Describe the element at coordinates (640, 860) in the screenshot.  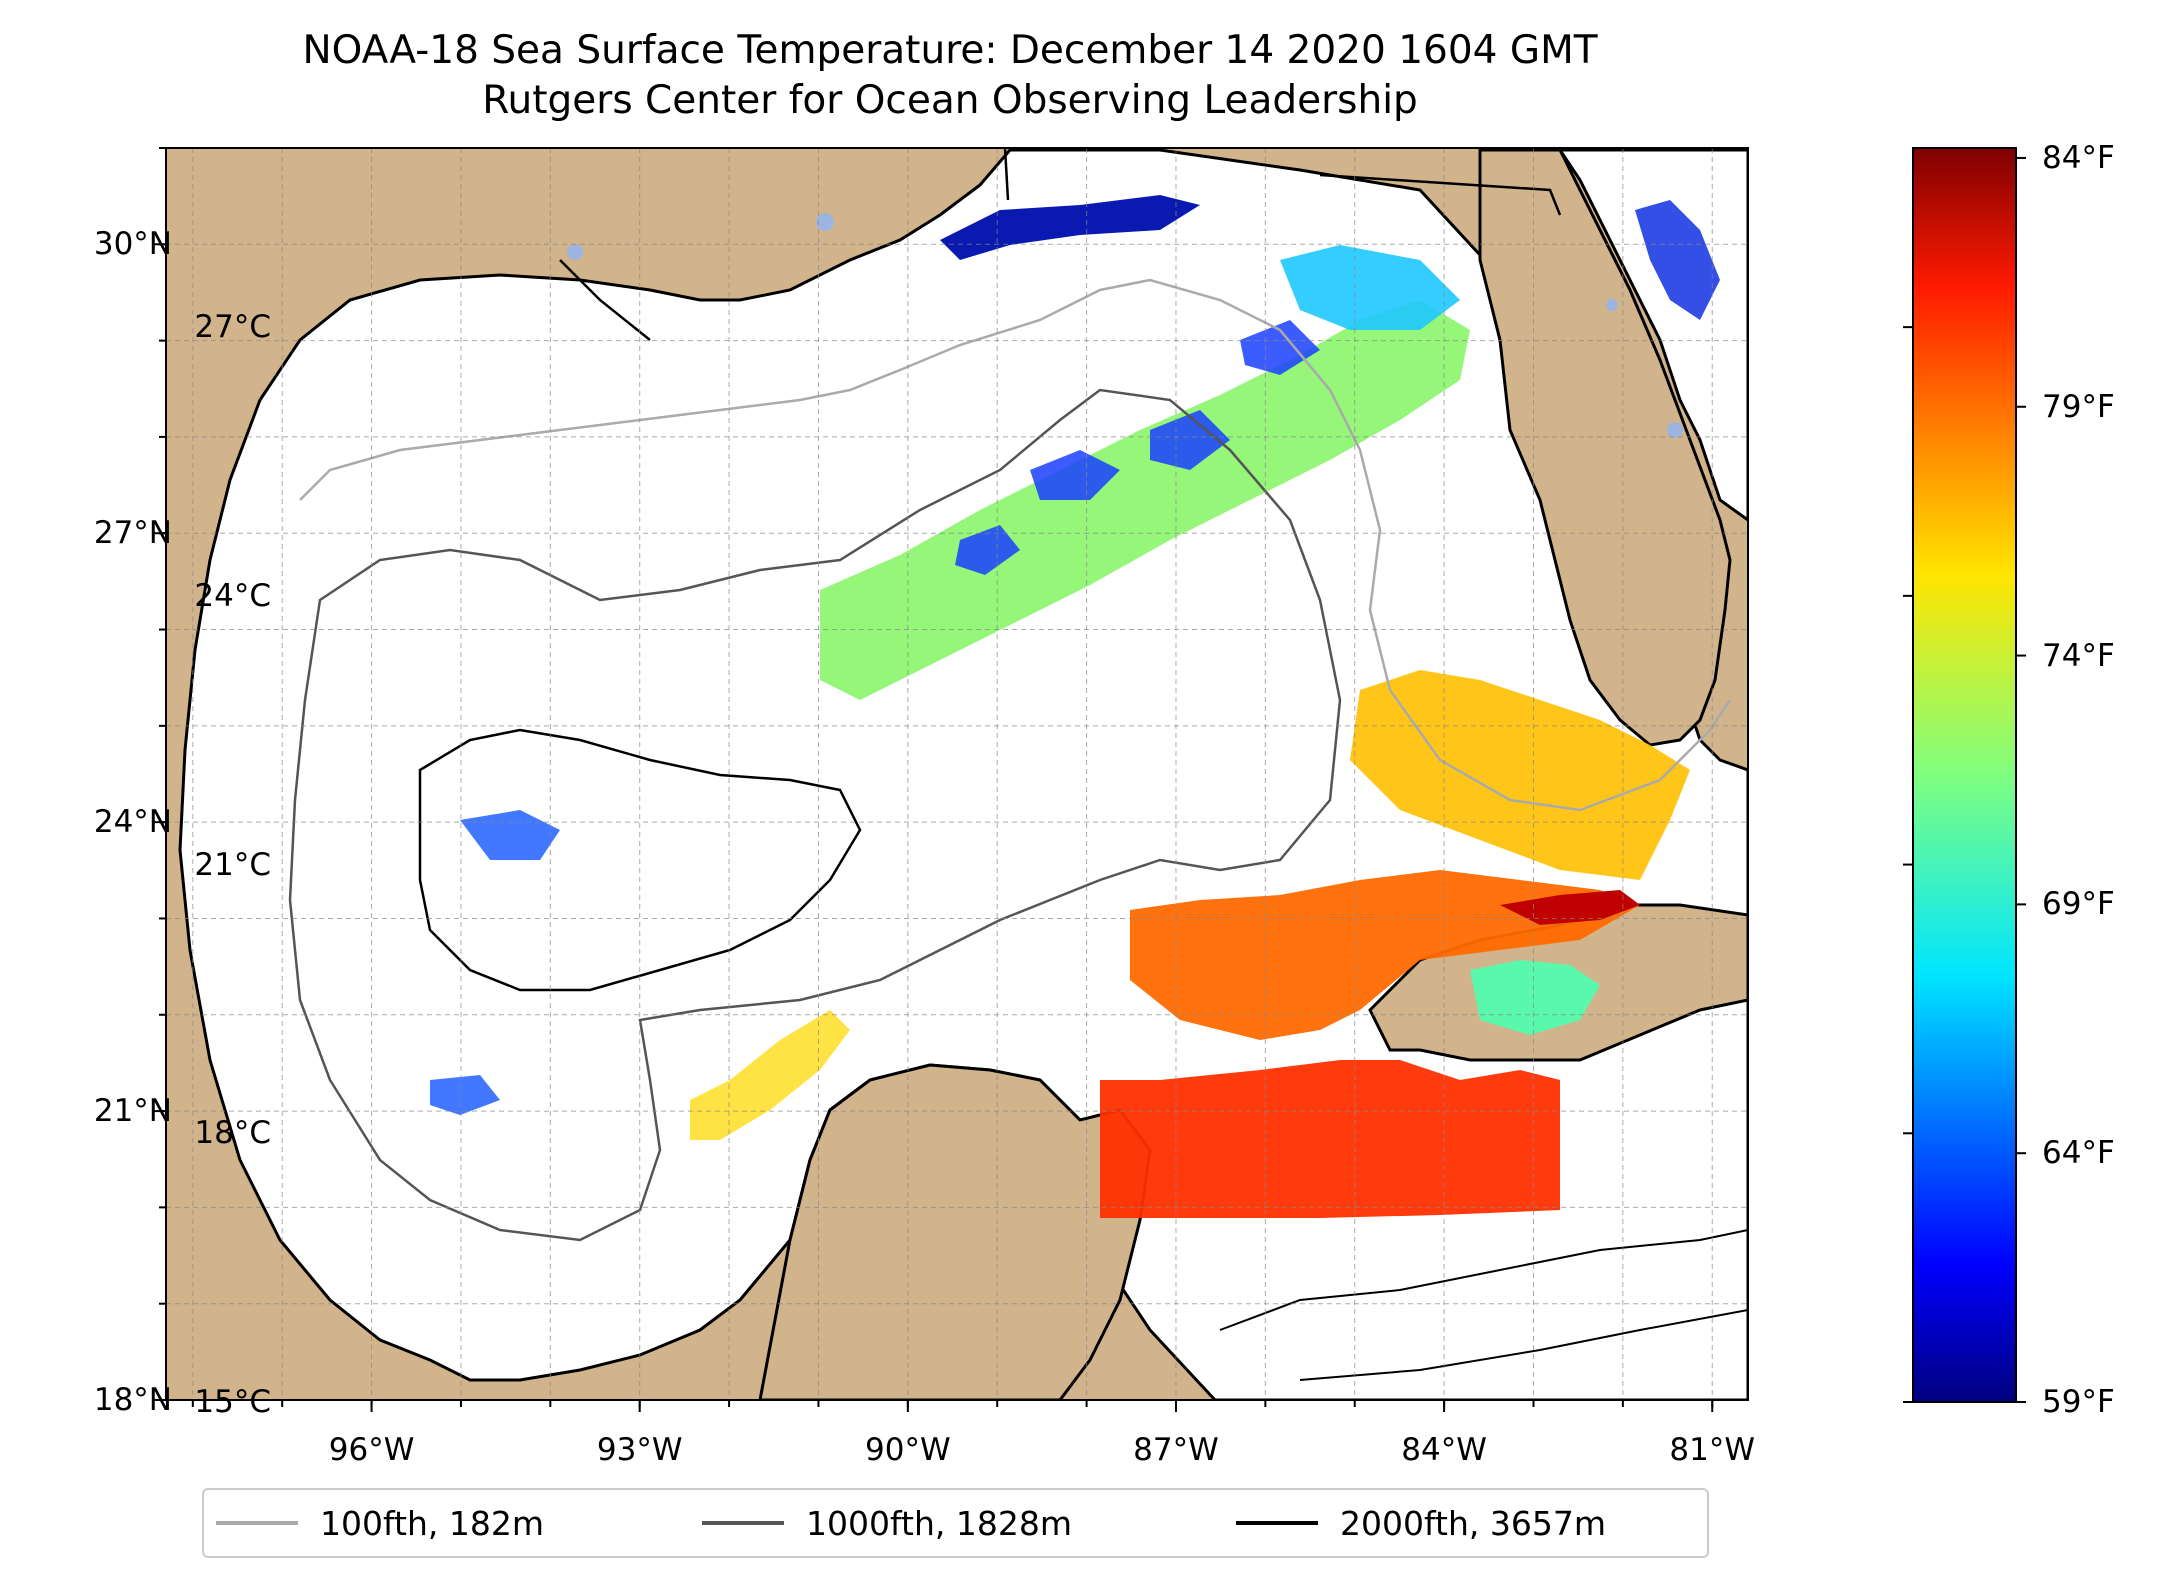
I see `contour-2000fth` at that location.